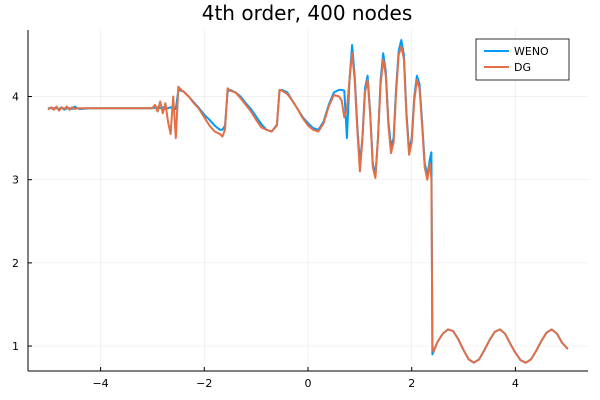  Describe the element at coordinates (22, 222) in the screenshot. I see `y-axis-ticks: 1 2 3 4` at that location.